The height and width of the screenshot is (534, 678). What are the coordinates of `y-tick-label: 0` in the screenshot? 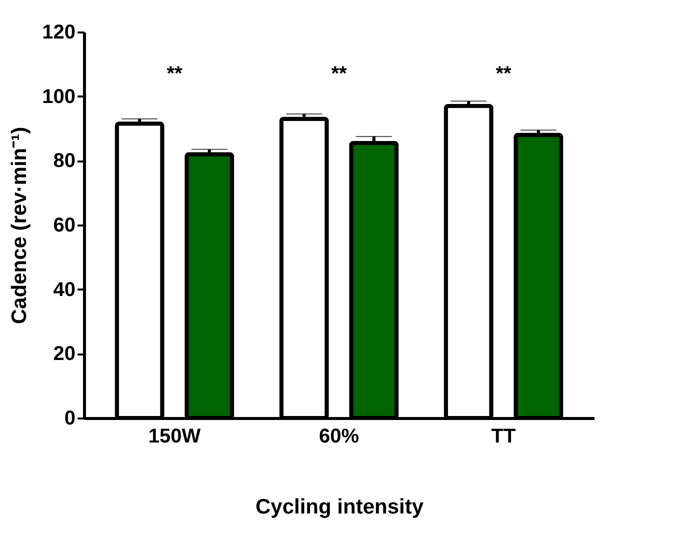 It's located at (70, 419).